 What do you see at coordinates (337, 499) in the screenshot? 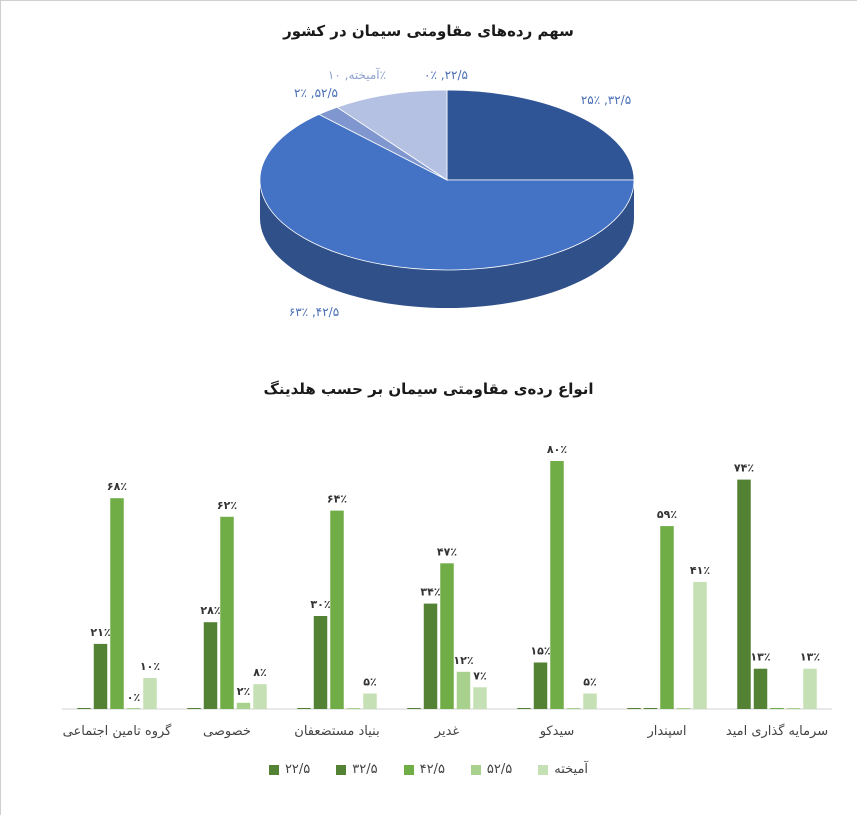
I see `bar-data-label-2-2: ۶۴٪` at bounding box center [337, 499].